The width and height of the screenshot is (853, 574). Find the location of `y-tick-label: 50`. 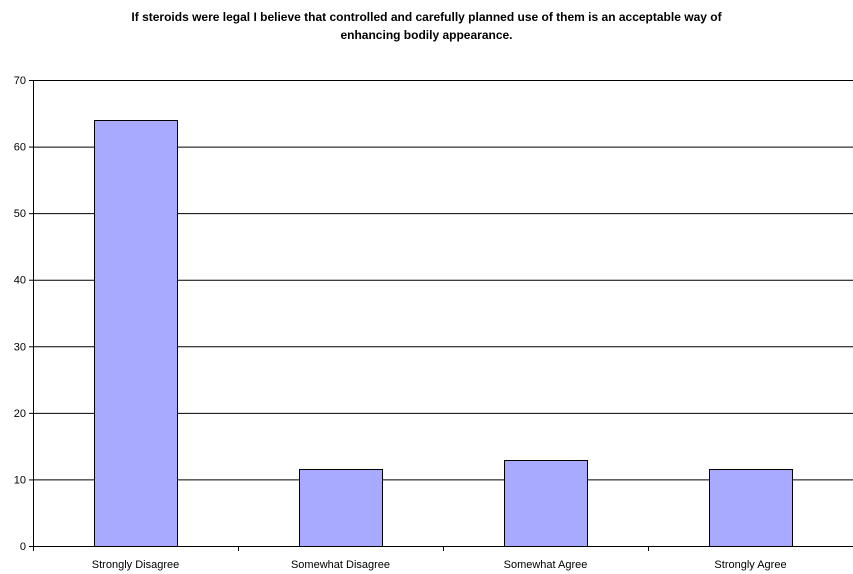

y-tick-label: 50 is located at coordinates (20, 214).